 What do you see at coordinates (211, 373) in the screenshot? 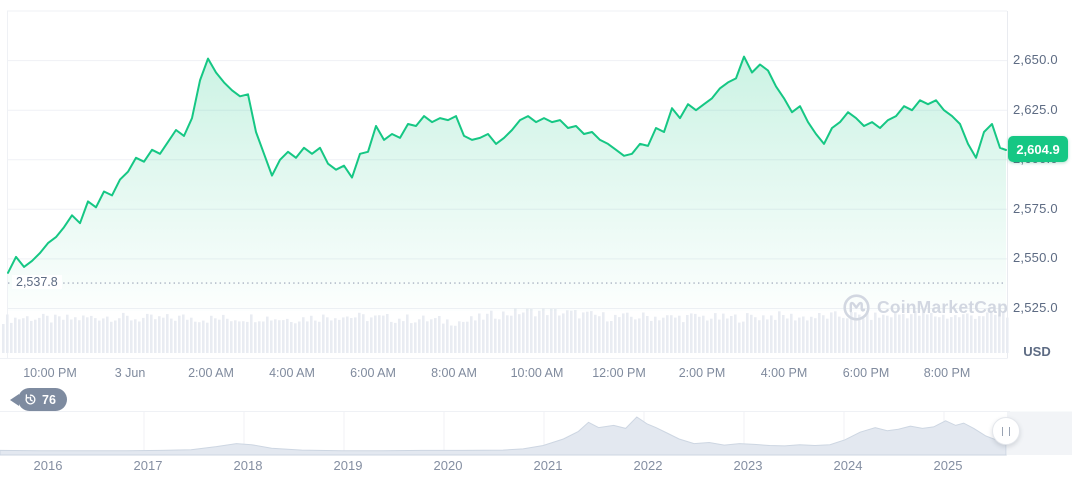
I see `x-axis-label: 2:00 AM` at bounding box center [211, 373].